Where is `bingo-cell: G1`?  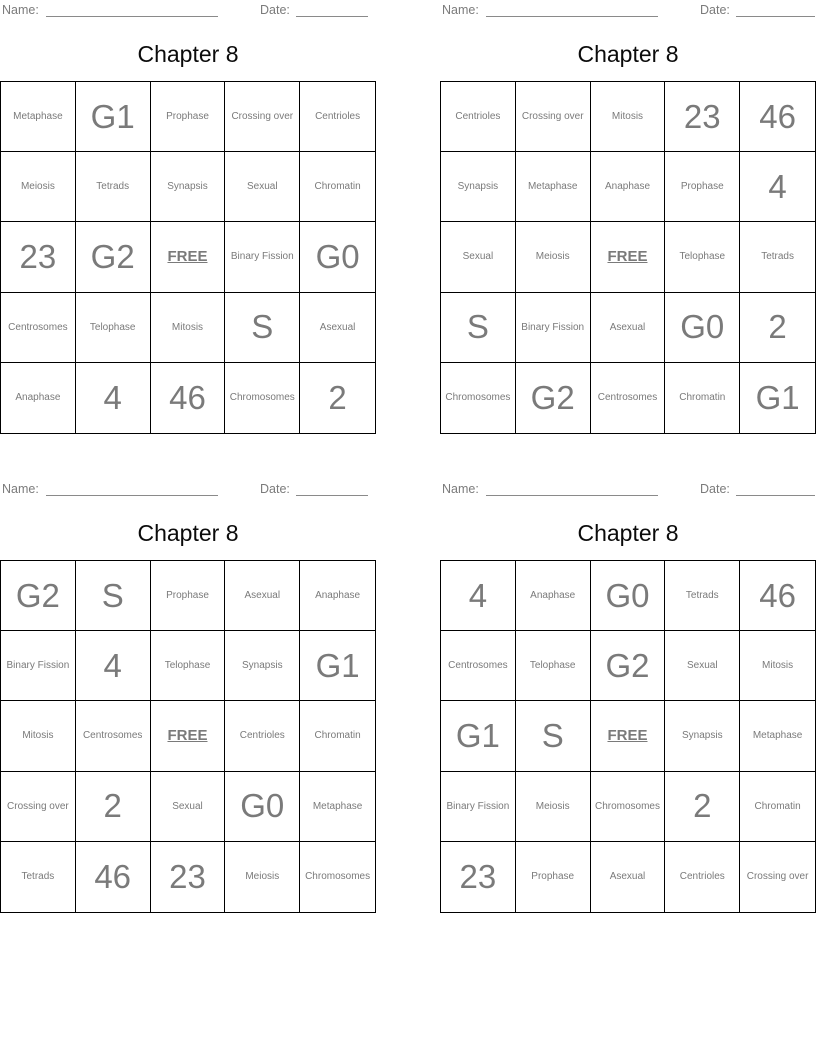
bingo-cell: G1 is located at coordinates (337, 666).